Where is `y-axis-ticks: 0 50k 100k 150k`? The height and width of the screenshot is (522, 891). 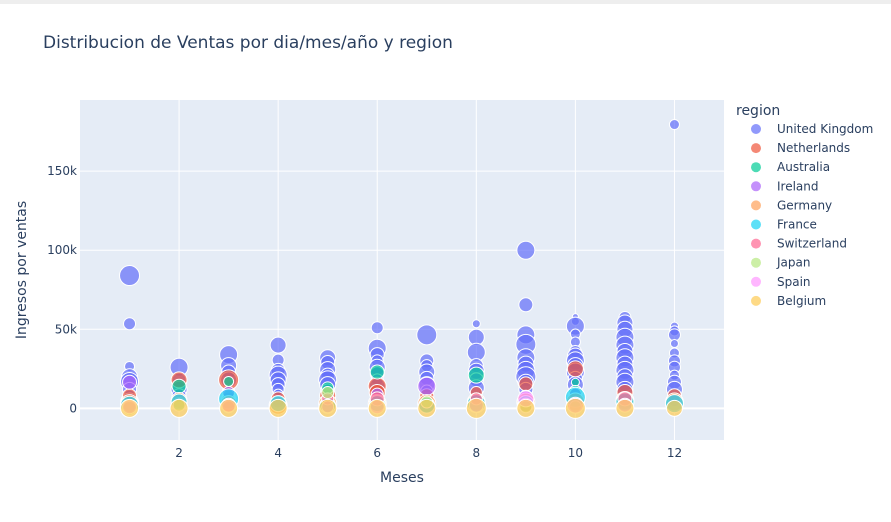
y-axis-ticks: 0 50k 100k 150k is located at coordinates (62, 289).